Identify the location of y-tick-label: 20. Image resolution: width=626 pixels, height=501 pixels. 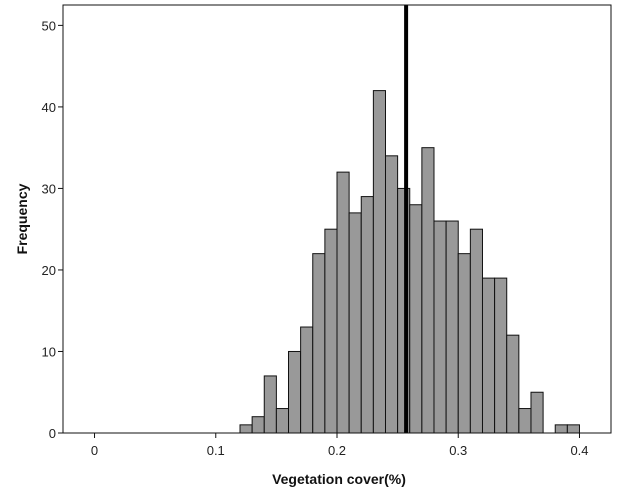
(49, 270).